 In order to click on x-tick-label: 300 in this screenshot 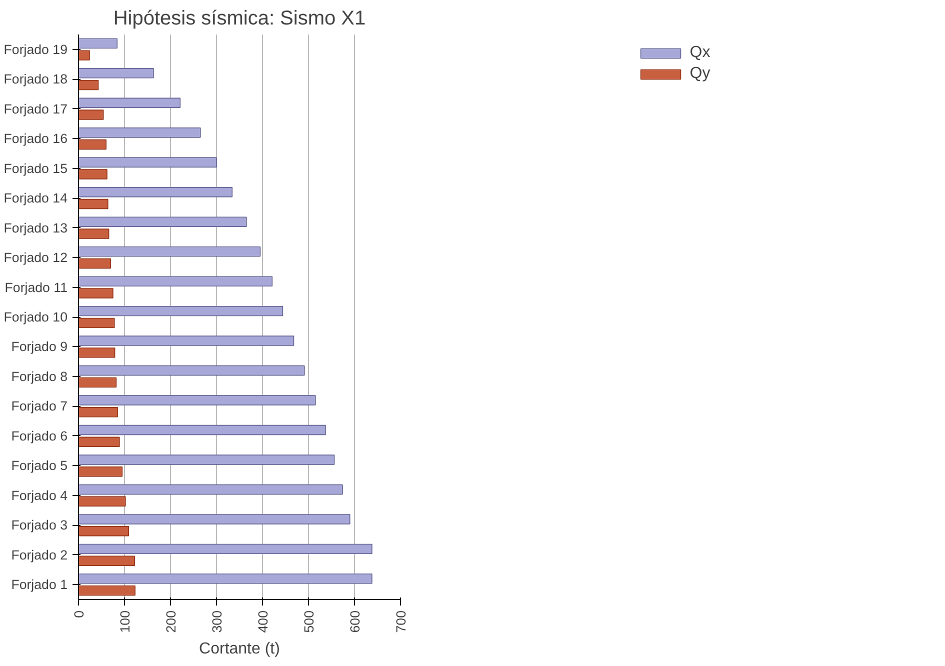, I will do `click(217, 621)`.